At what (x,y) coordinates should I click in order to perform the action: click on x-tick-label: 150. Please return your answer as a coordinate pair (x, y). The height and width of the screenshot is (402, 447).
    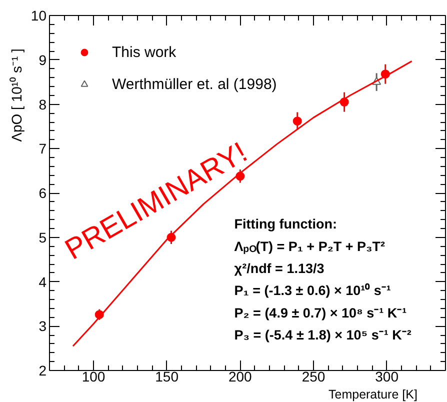
    Looking at the image, I should click on (167, 376).